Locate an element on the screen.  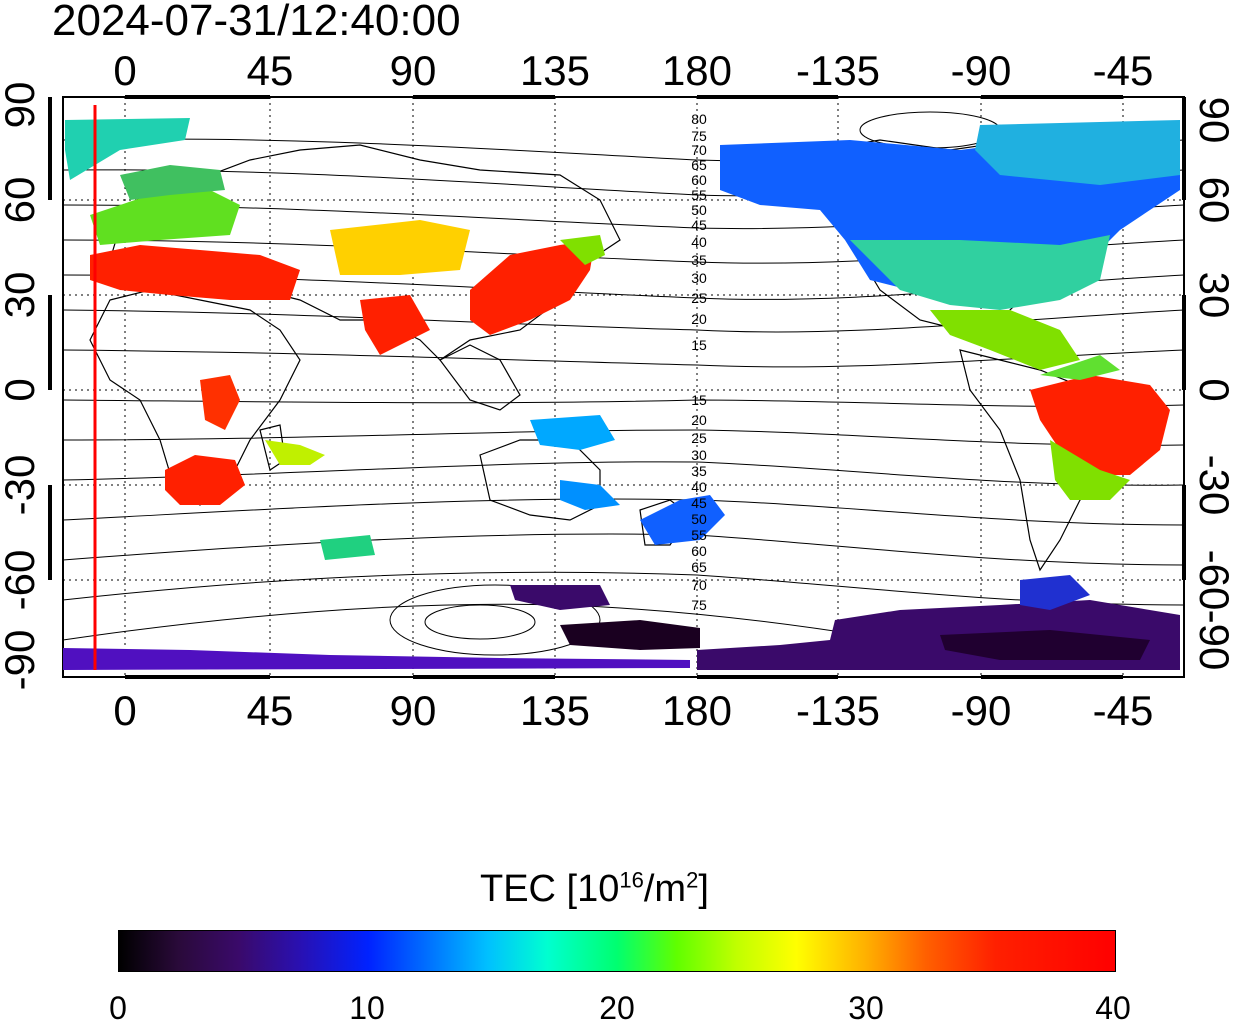
lon-tick-bottom: -135 is located at coordinates (838, 710).